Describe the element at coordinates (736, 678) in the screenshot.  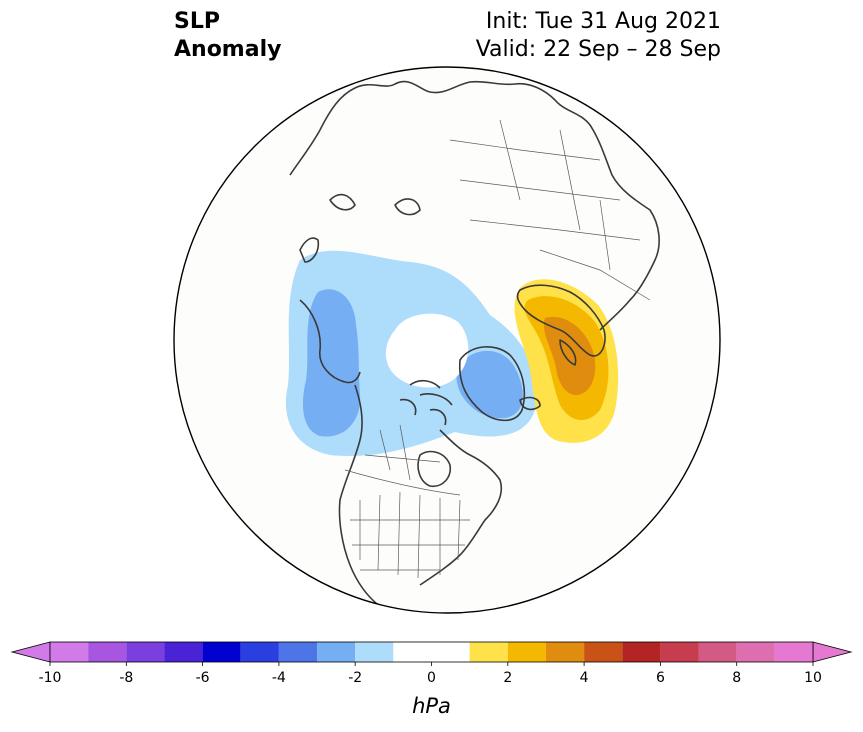
I see `colorbar-tick-label: 8` at that location.